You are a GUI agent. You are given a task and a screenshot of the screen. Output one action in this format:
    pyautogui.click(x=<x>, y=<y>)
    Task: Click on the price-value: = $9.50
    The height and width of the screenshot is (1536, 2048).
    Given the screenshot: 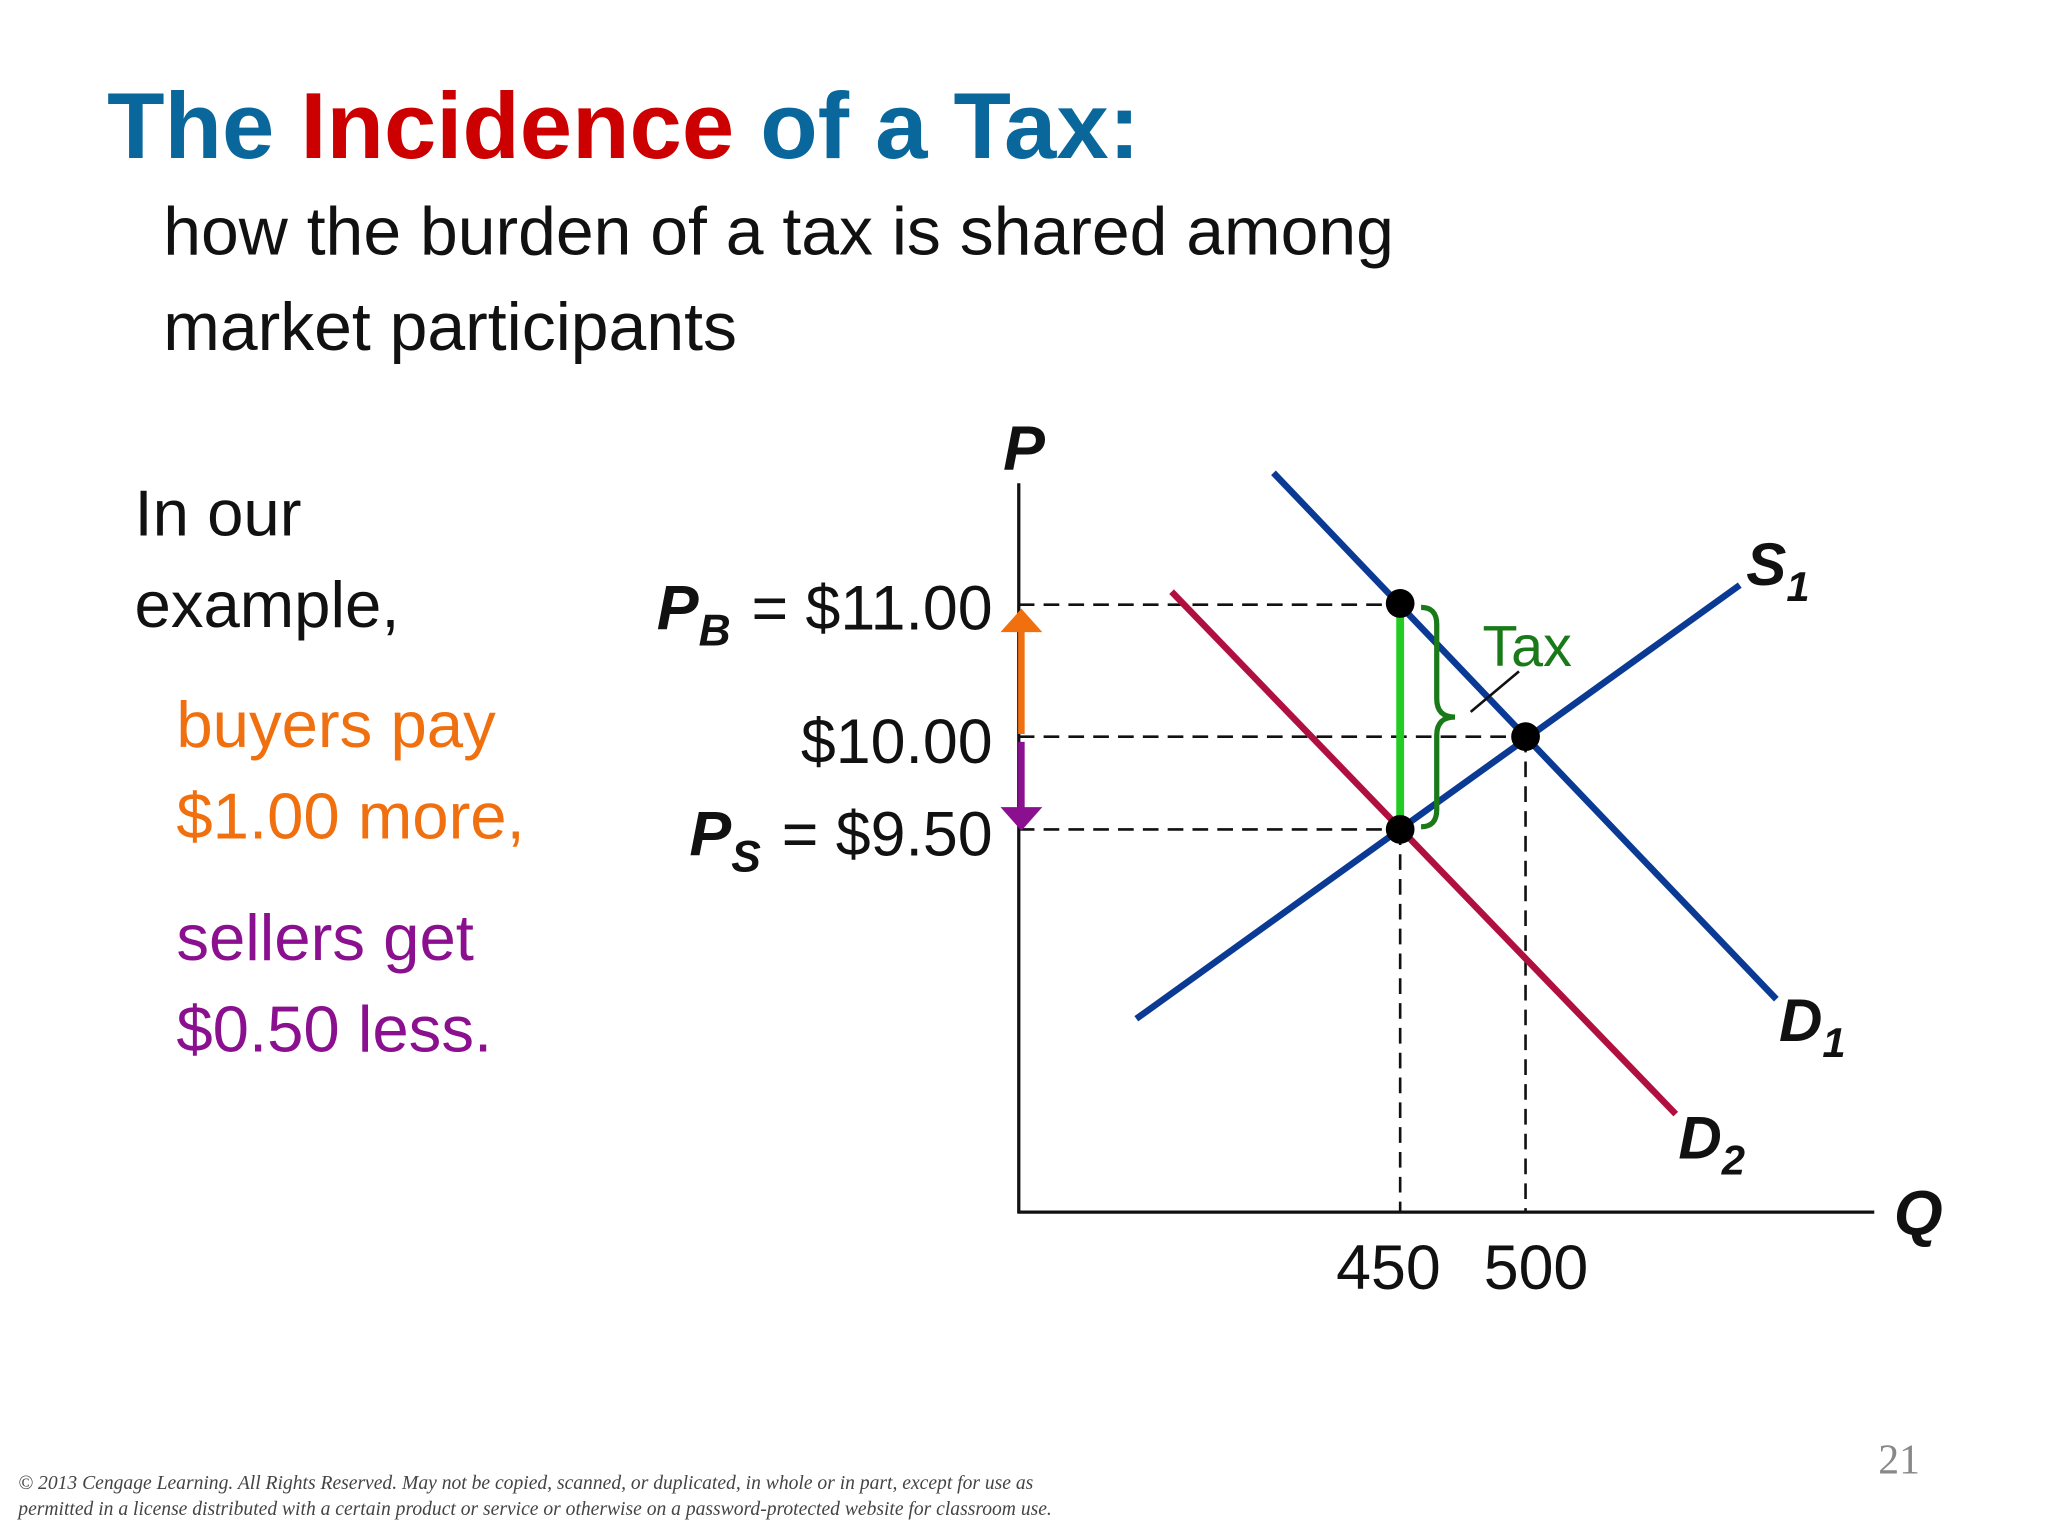 What is the action you would take?
    pyautogui.click(x=887, y=835)
    